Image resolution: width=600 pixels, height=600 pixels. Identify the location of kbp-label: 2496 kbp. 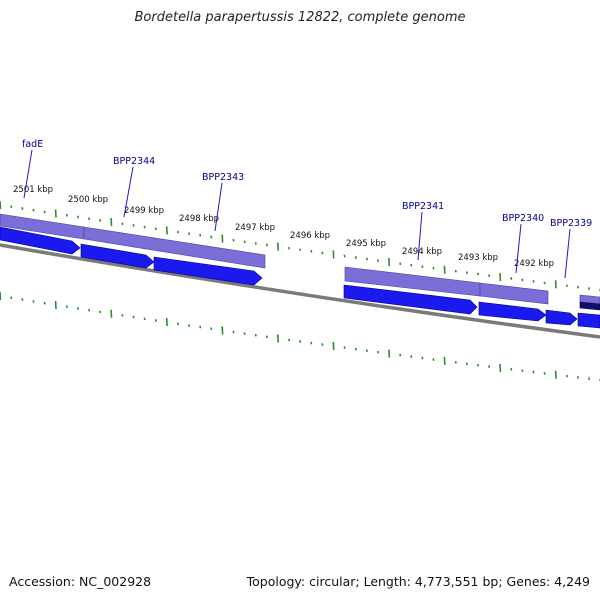
(310, 236).